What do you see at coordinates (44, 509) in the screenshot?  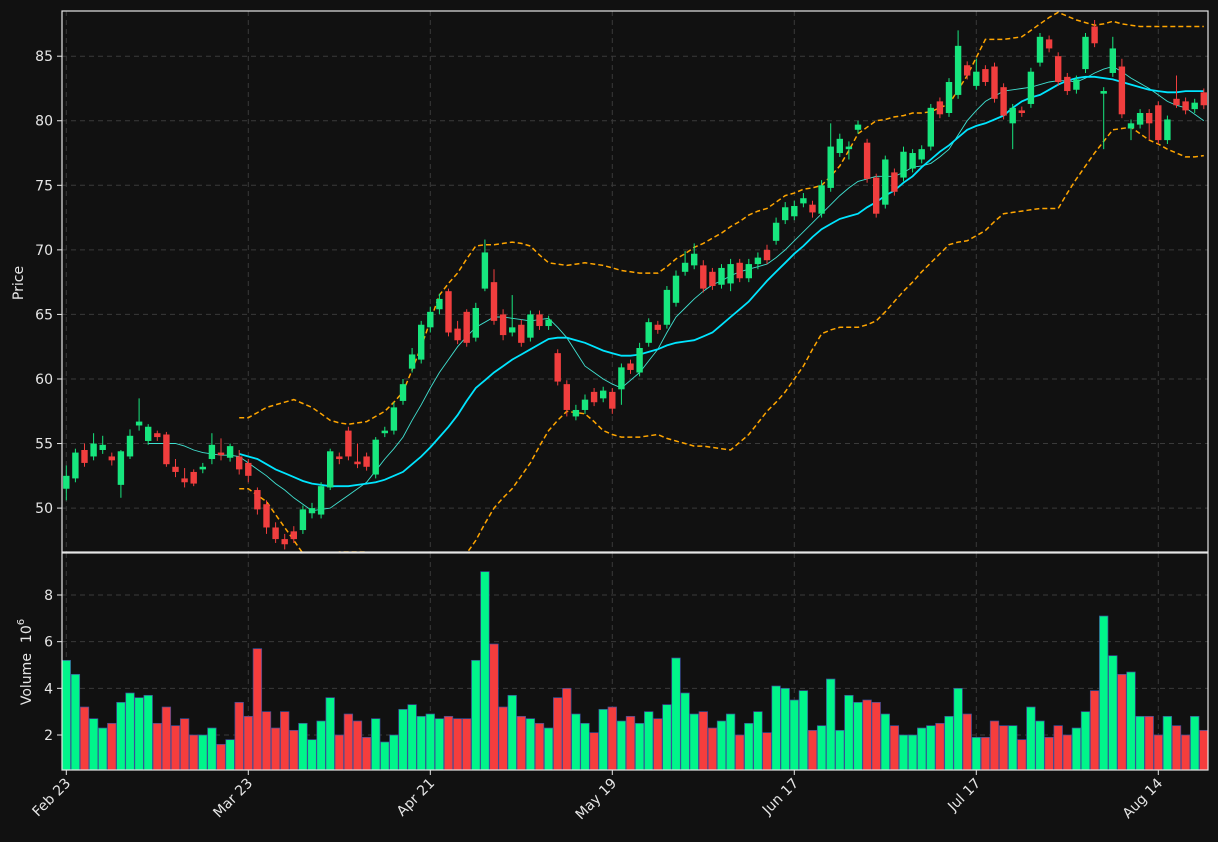 I see `y-tick-label: 50` at bounding box center [44, 509].